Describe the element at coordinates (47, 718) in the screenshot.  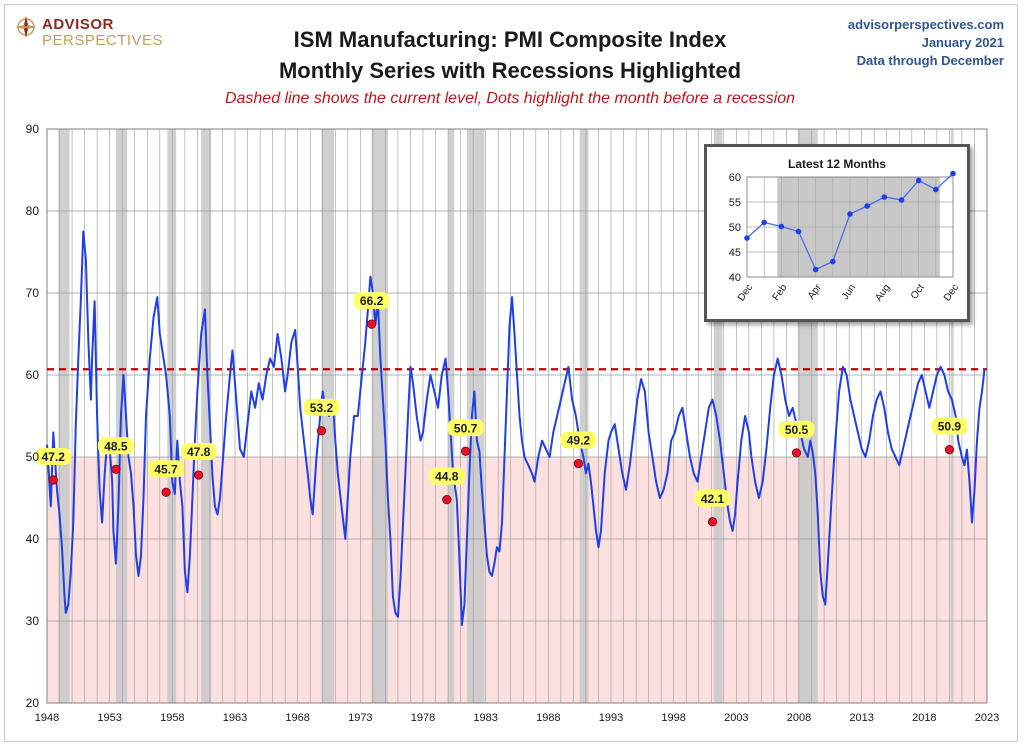
I see `x-tick-label: 1948` at that location.